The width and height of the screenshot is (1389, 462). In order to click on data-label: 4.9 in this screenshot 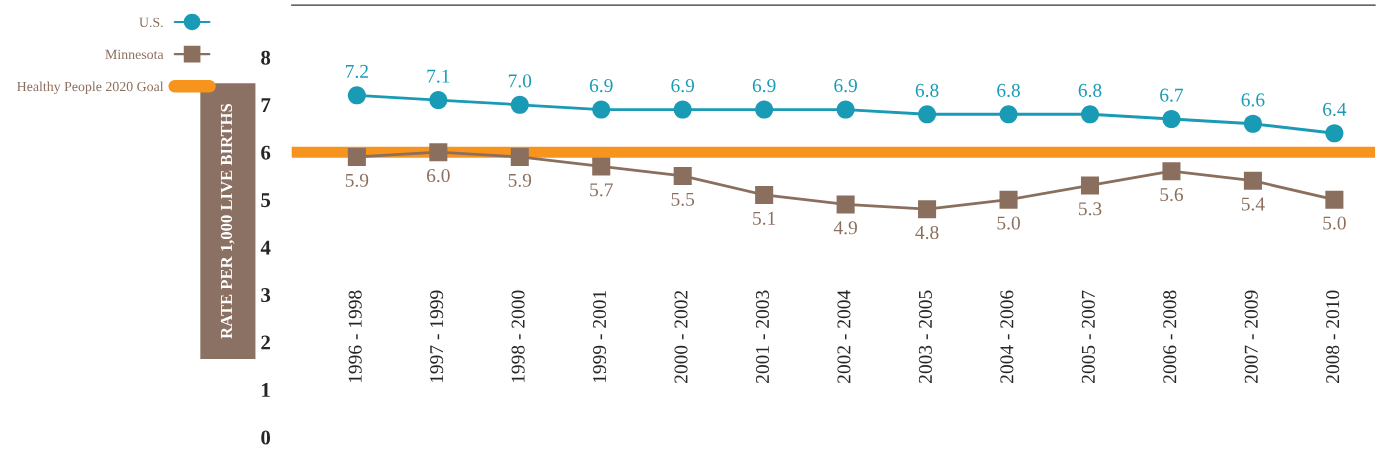, I will do `click(845, 228)`.